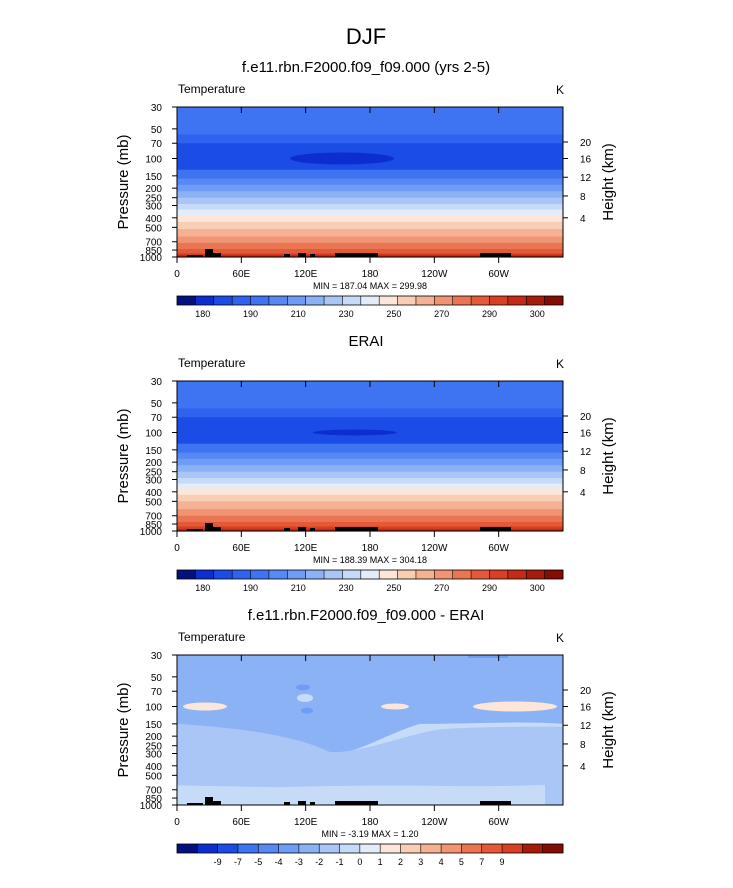 Image resolution: width=733 pixels, height=888 pixels. Describe the element at coordinates (583, 471) in the screenshot. I see `y-right-tick-label: 8` at that location.